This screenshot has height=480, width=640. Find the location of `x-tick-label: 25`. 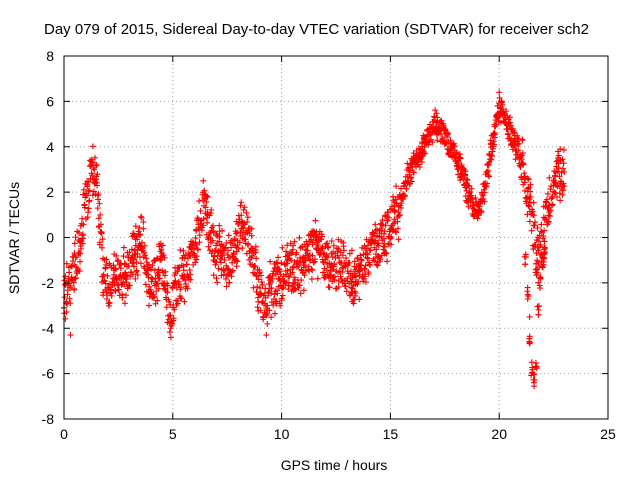

x-tick-label: 25 is located at coordinates (608, 434).